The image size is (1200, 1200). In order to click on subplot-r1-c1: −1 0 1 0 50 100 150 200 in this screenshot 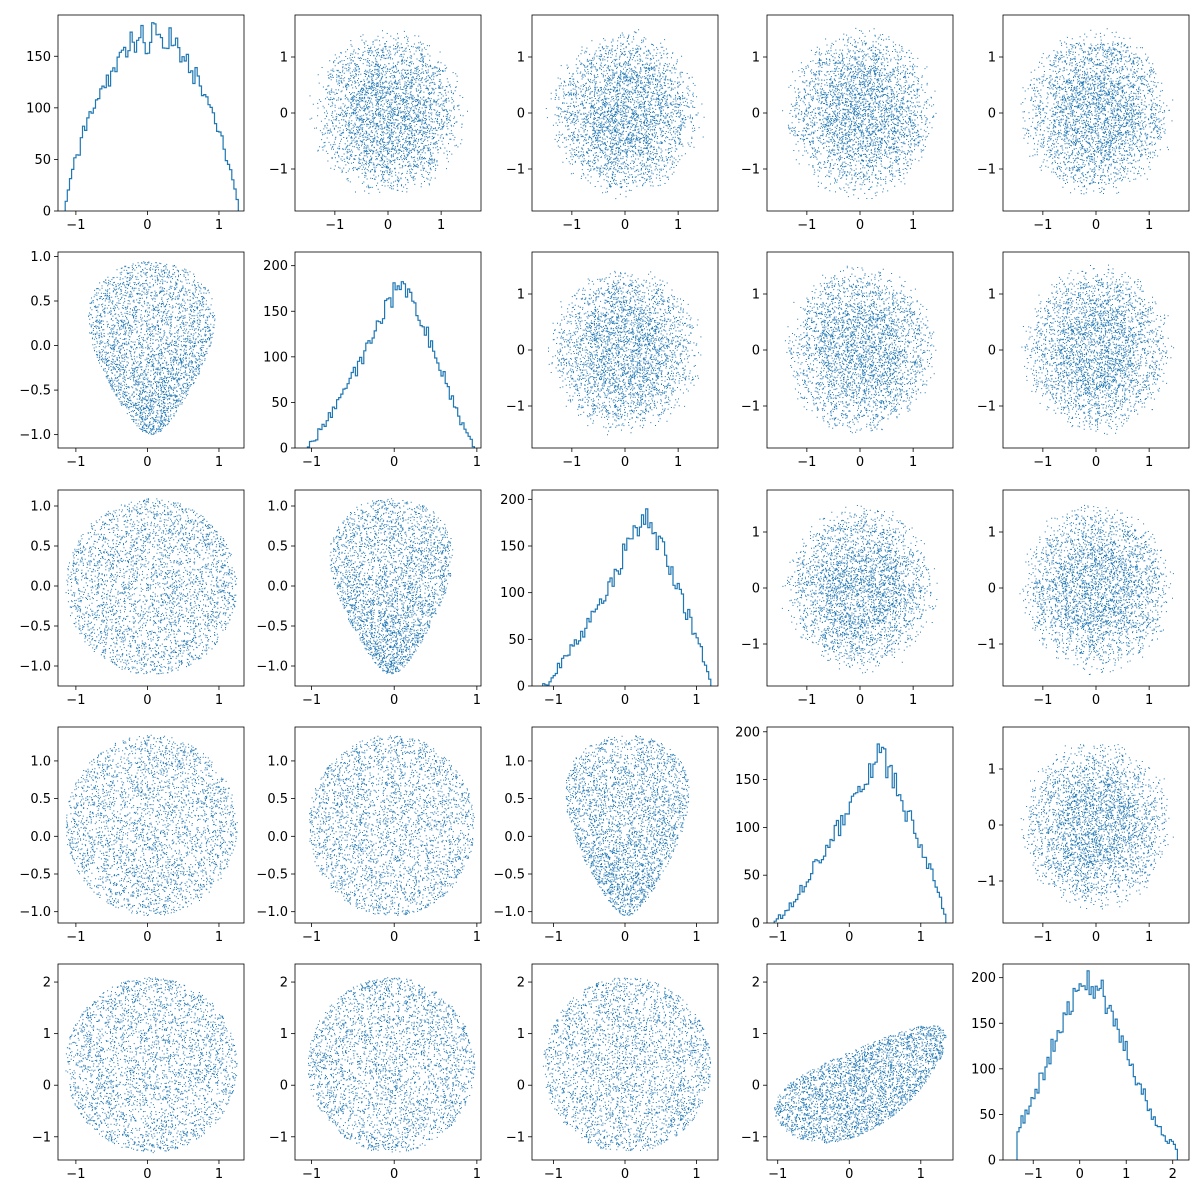, I will do `click(372, 360)`.